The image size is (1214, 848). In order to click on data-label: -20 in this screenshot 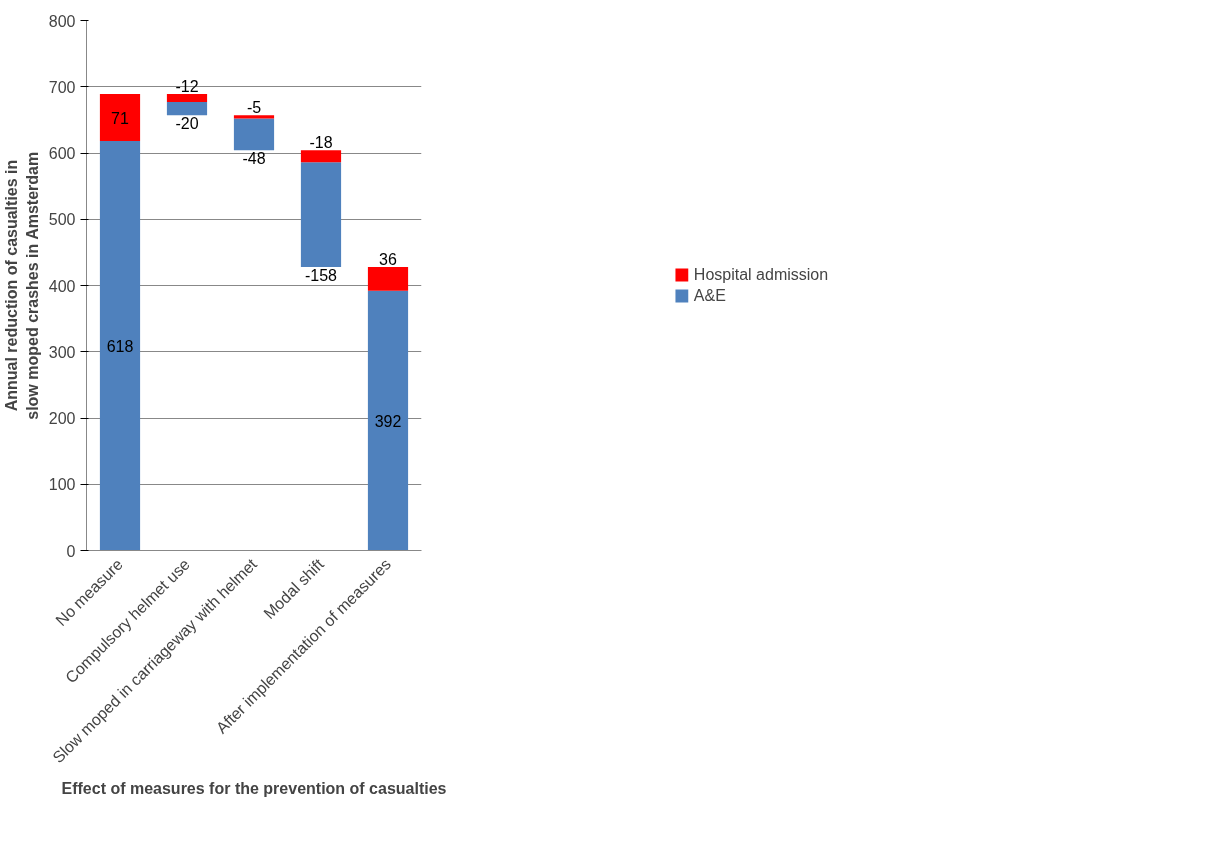, I will do `click(187, 124)`.